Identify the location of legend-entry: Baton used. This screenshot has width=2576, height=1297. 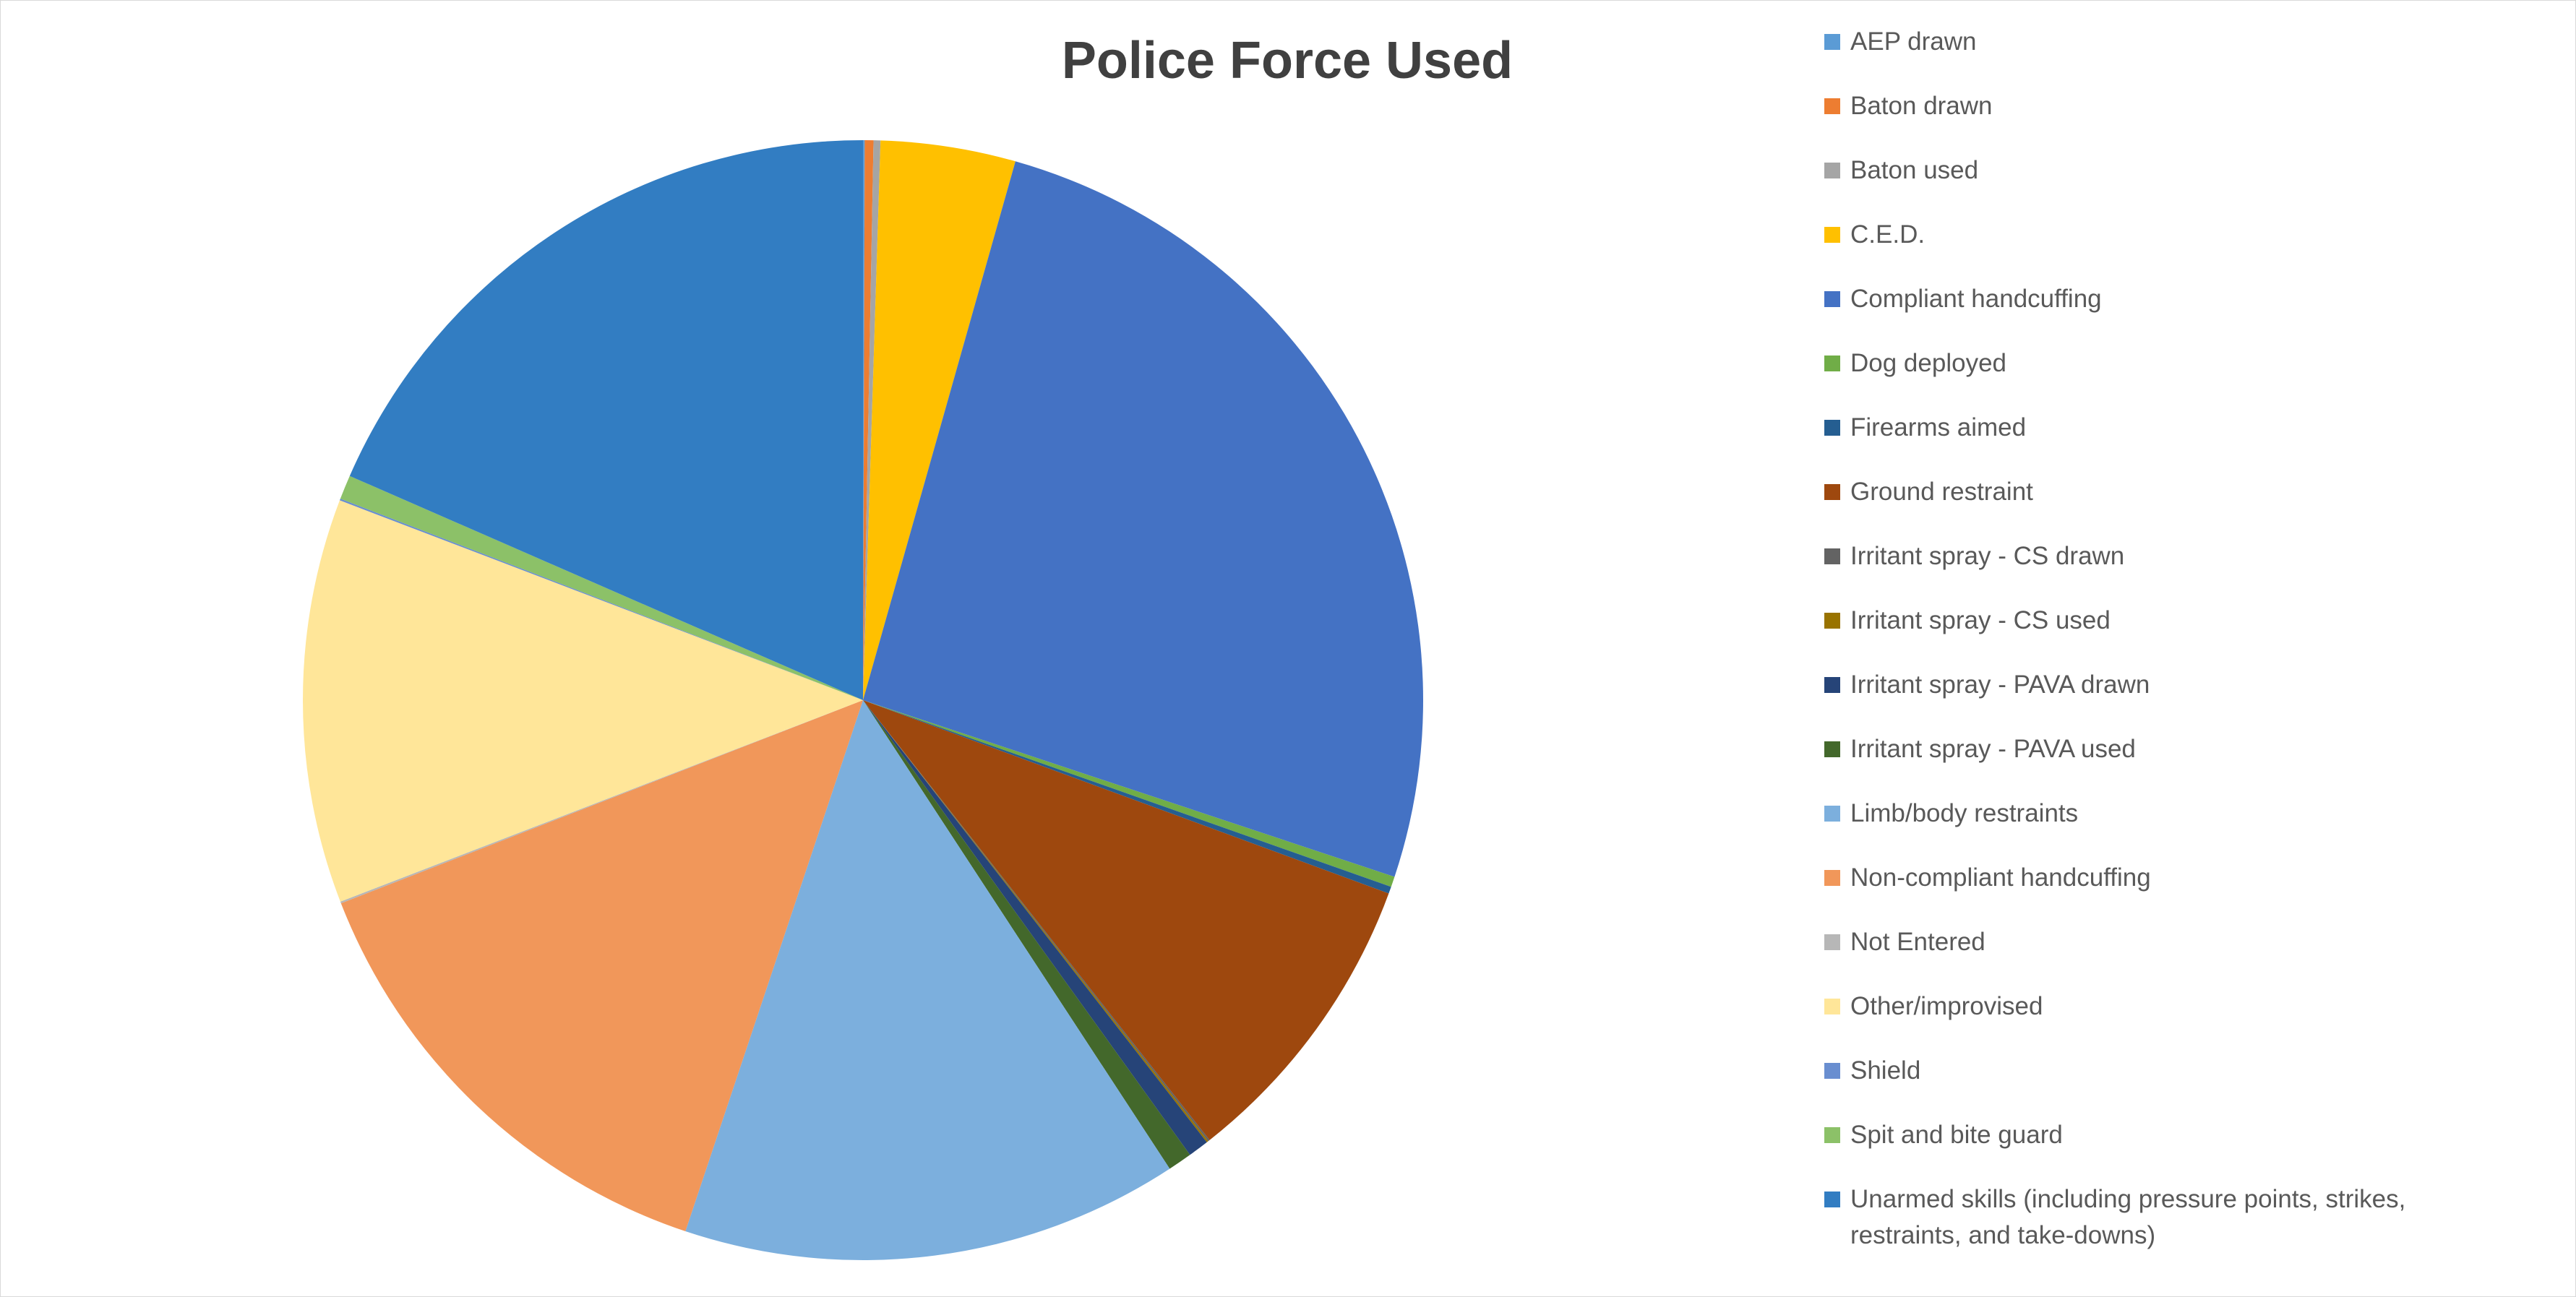
(2148, 171).